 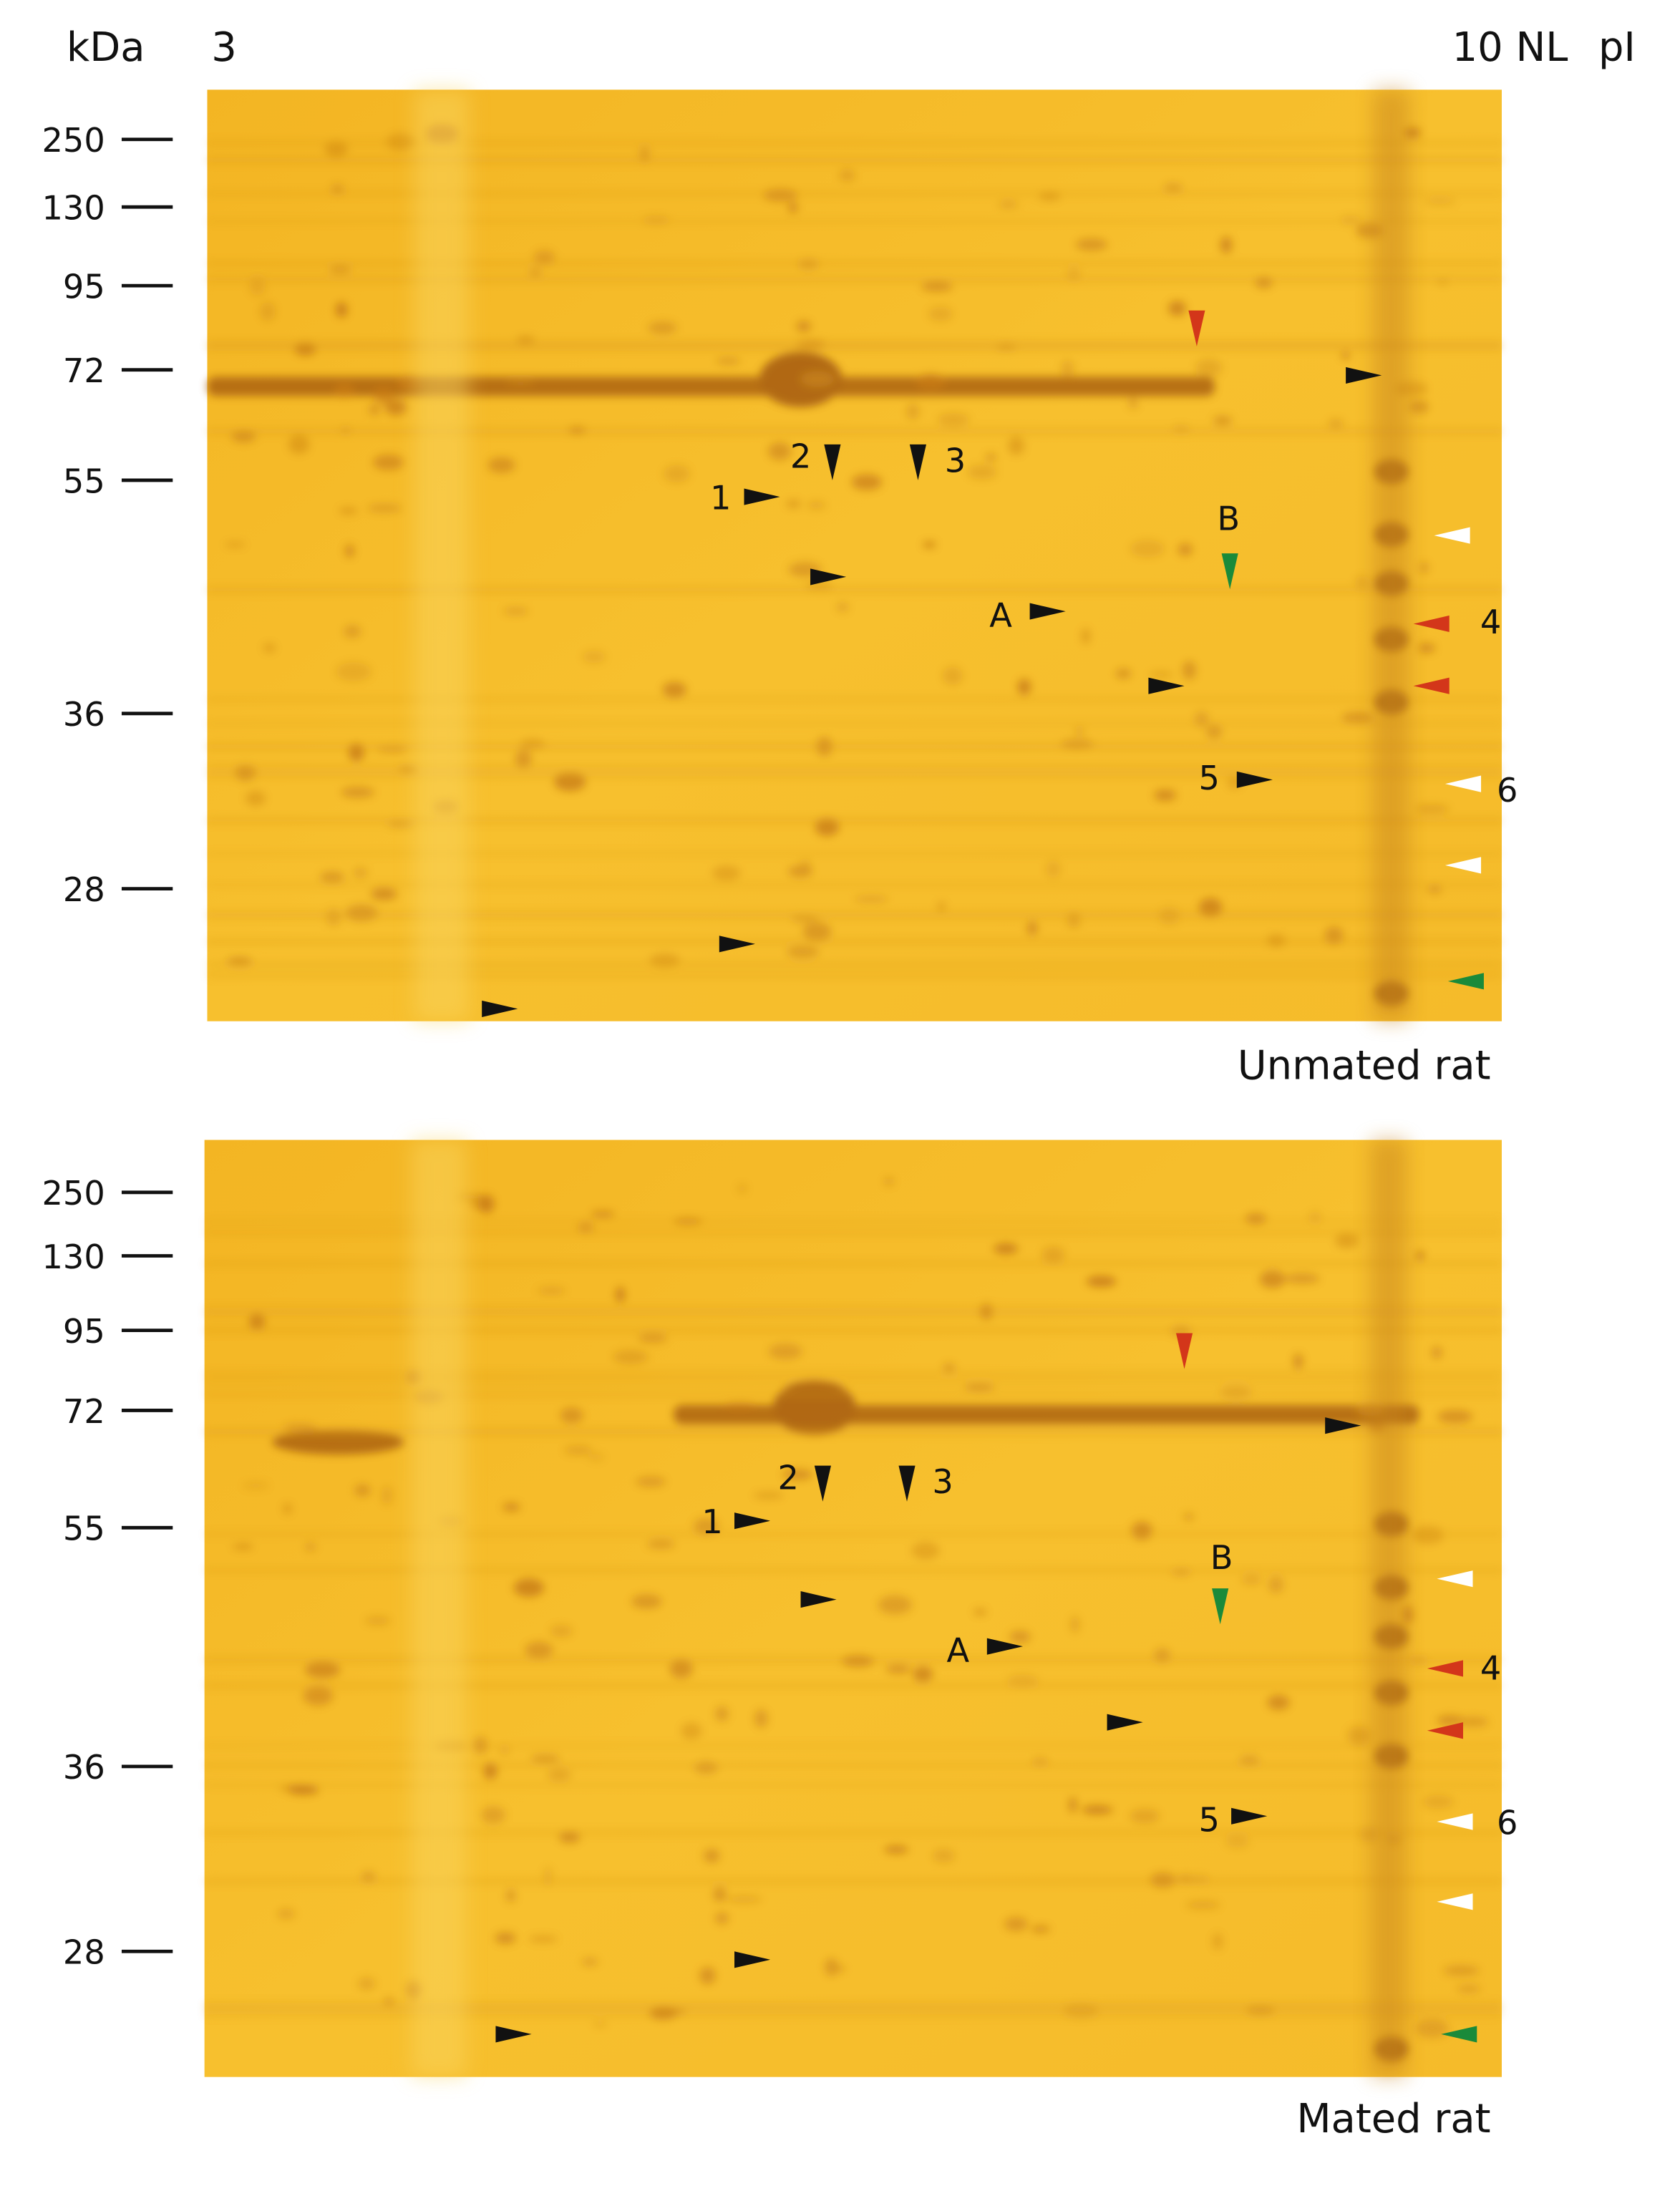 What do you see at coordinates (73, 209) in the screenshot?
I see `mw-marker-label: 130` at bounding box center [73, 209].